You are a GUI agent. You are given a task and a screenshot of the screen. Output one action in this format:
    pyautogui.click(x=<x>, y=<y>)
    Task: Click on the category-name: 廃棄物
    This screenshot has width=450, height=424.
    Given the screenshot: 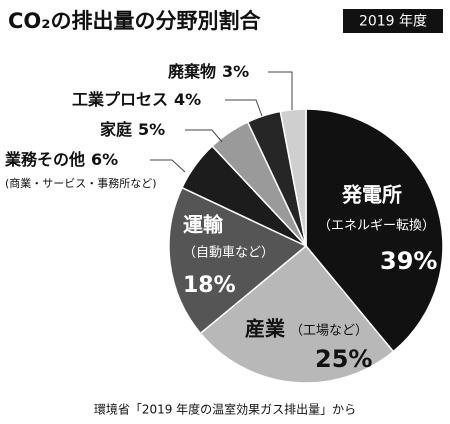 What is the action you would take?
    pyautogui.click(x=192, y=71)
    